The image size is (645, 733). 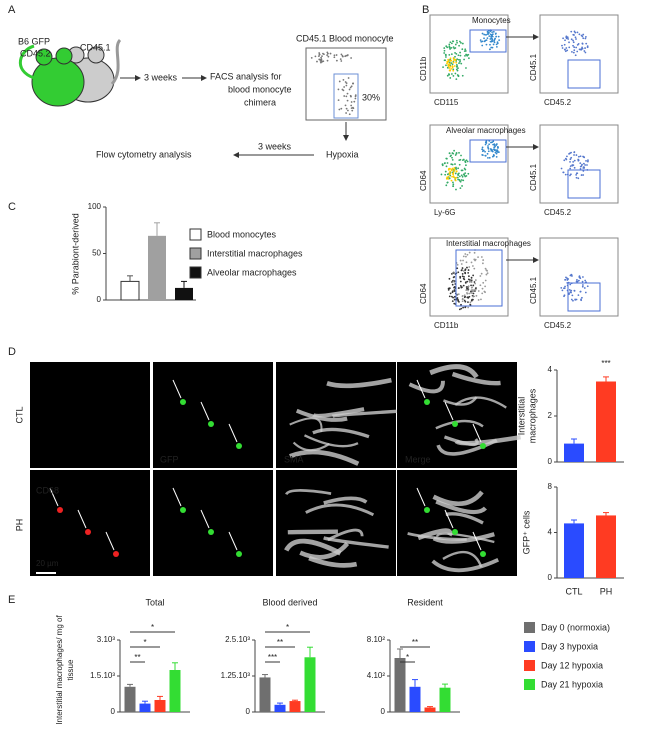 What do you see at coordinates (371, 97) in the screenshot?
I see `gate-percent: 30%` at bounding box center [371, 97].